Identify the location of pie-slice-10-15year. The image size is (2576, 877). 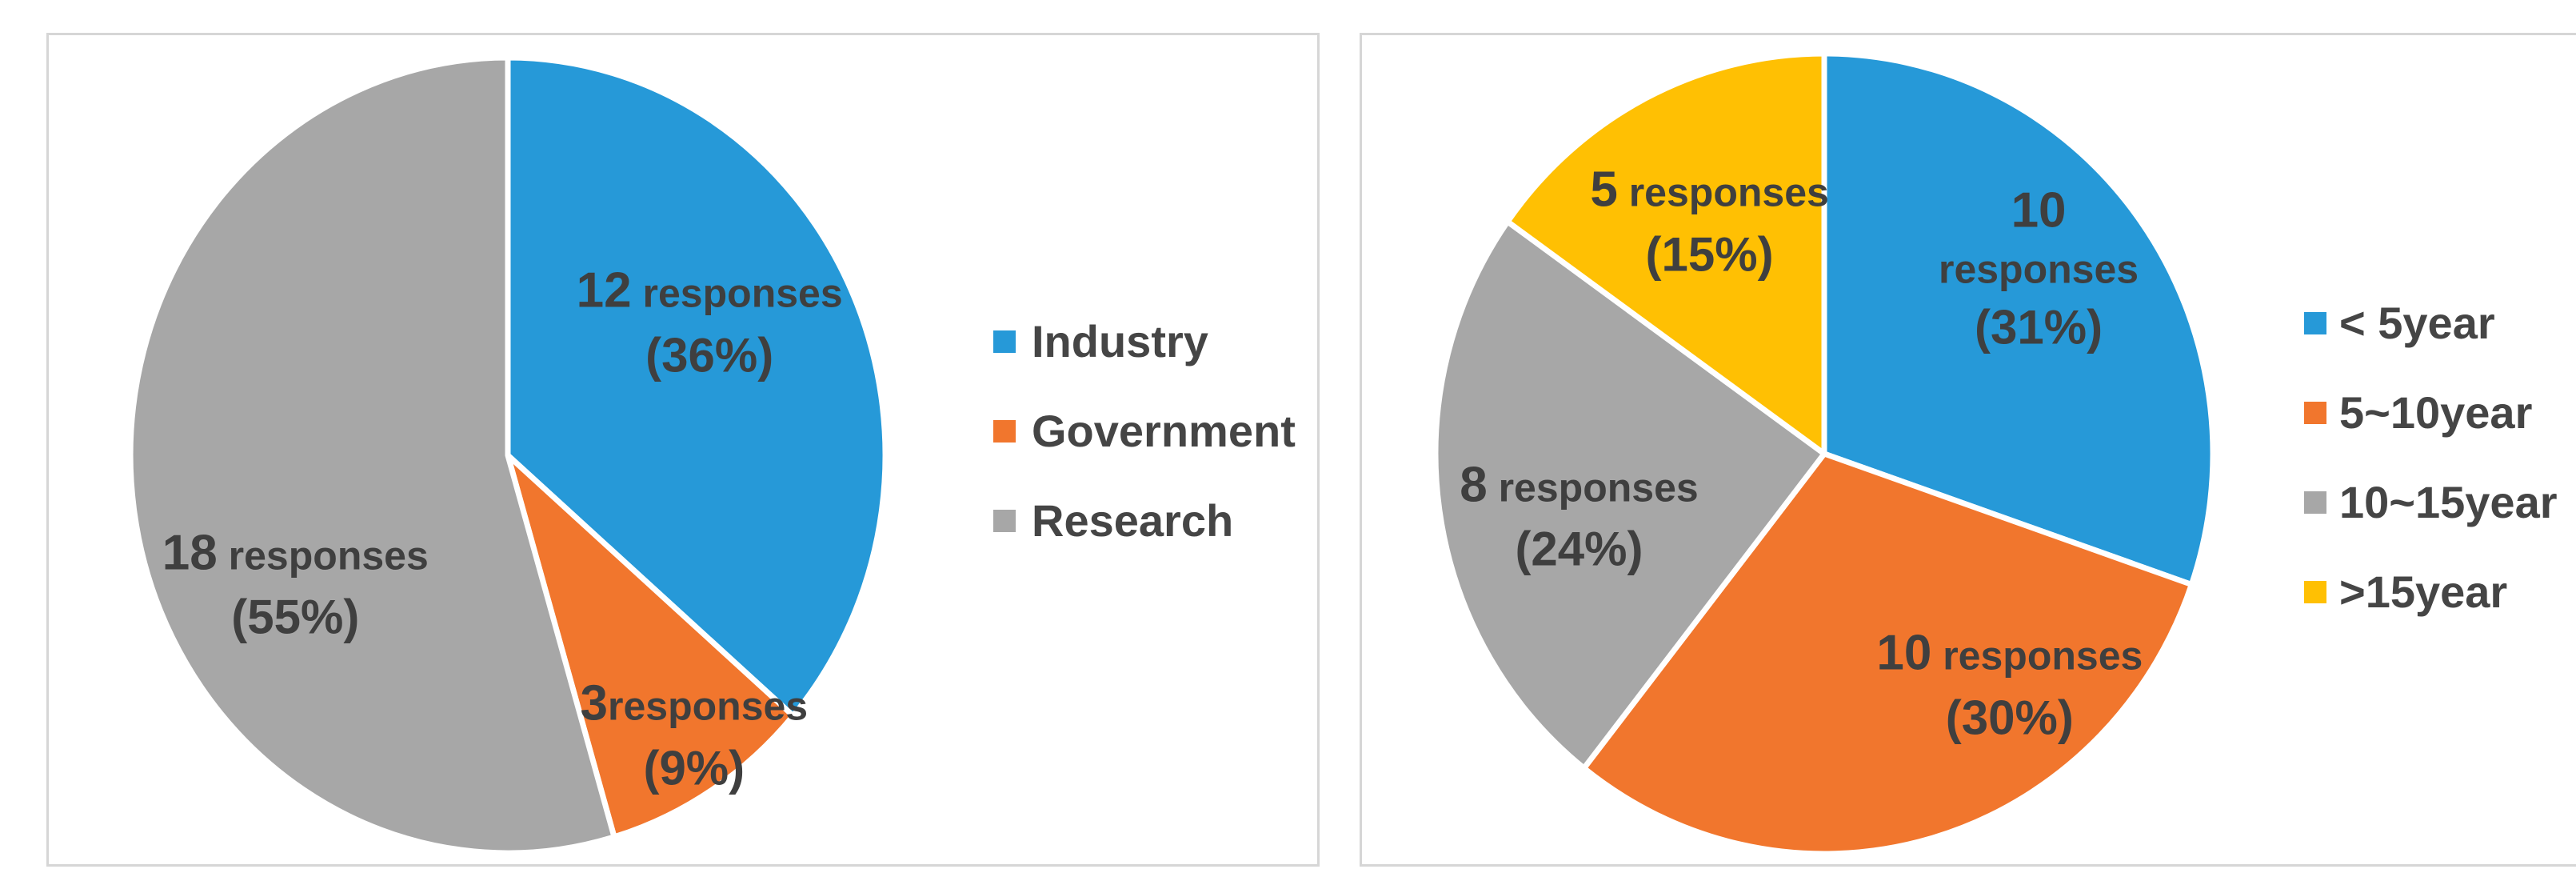
(1630, 494).